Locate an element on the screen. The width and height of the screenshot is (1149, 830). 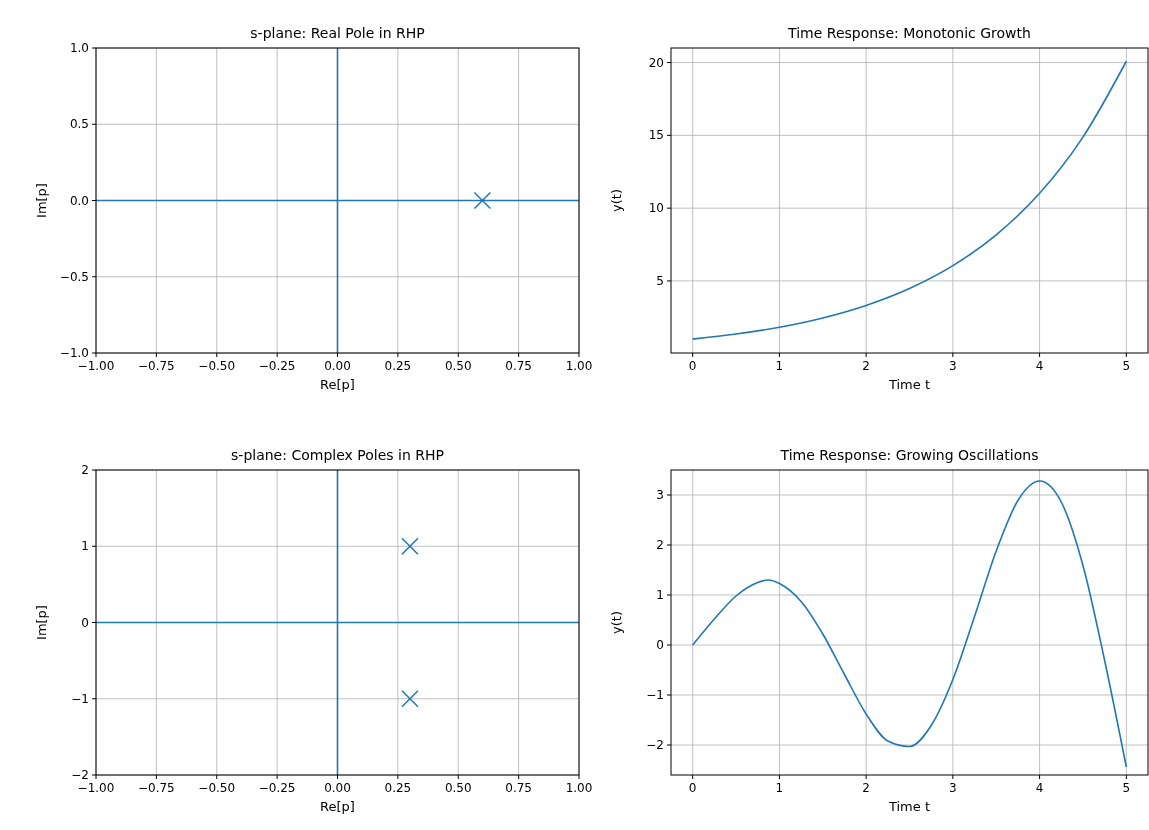
y-tick-label: 3 is located at coordinates (660, 495).